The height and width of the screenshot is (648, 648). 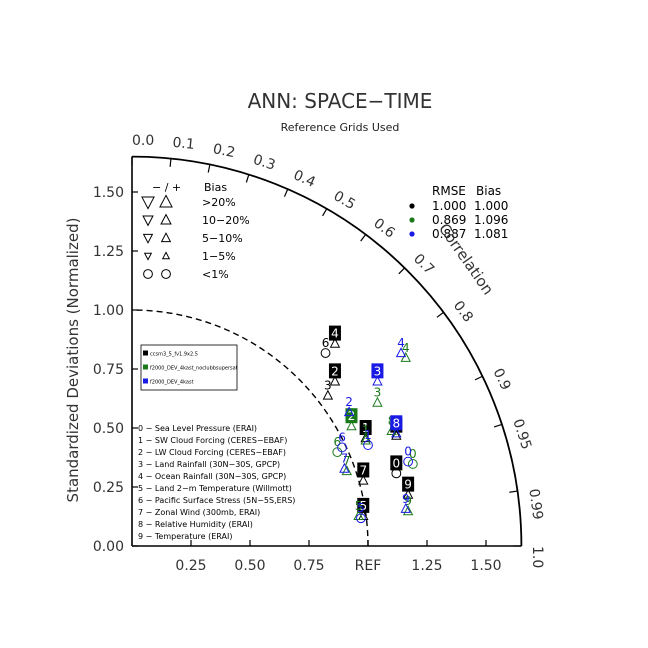 What do you see at coordinates (190, 566) in the screenshot?
I see `x-tick-label: 0.25` at bounding box center [190, 566].